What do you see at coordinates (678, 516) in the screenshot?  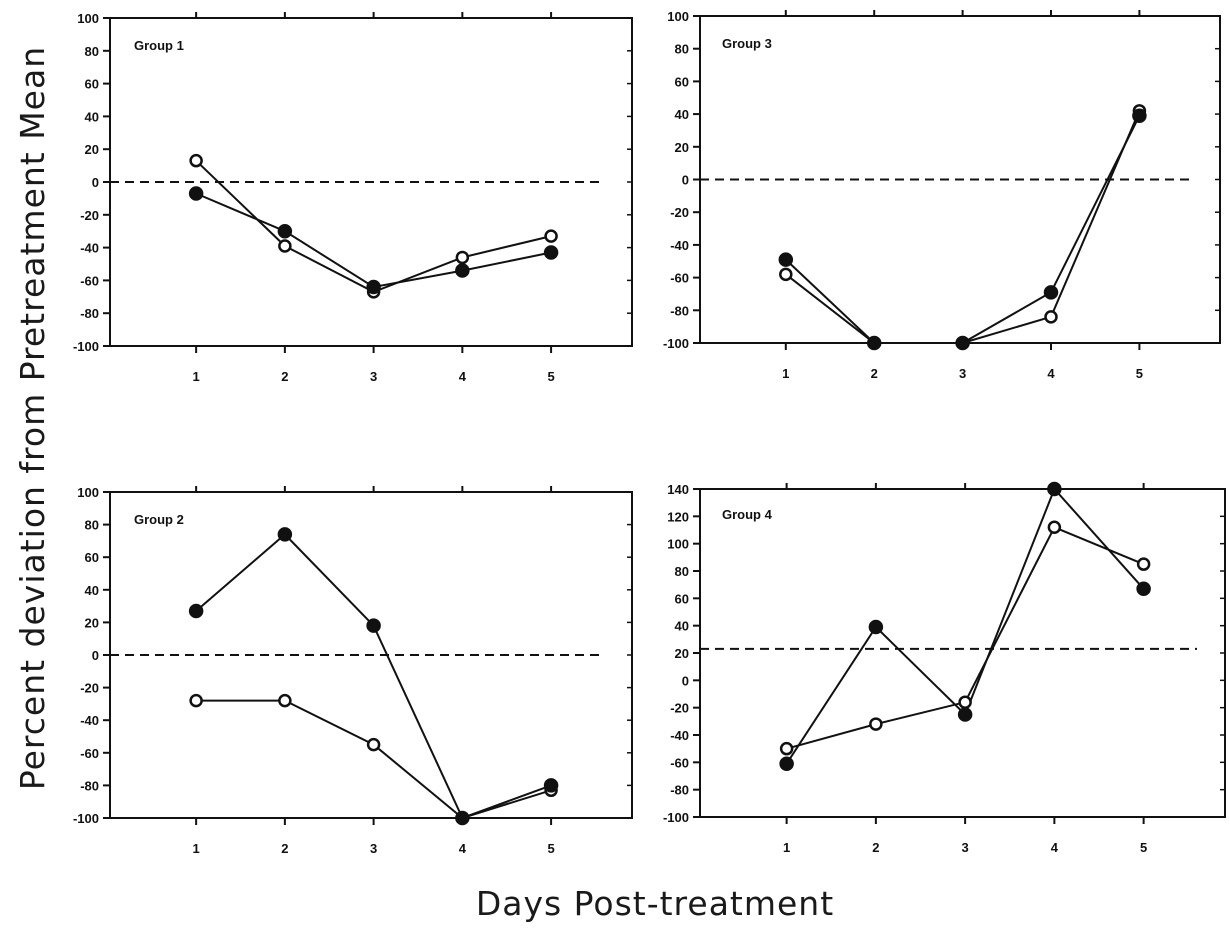 I see `y-tick-label: 120` at bounding box center [678, 516].